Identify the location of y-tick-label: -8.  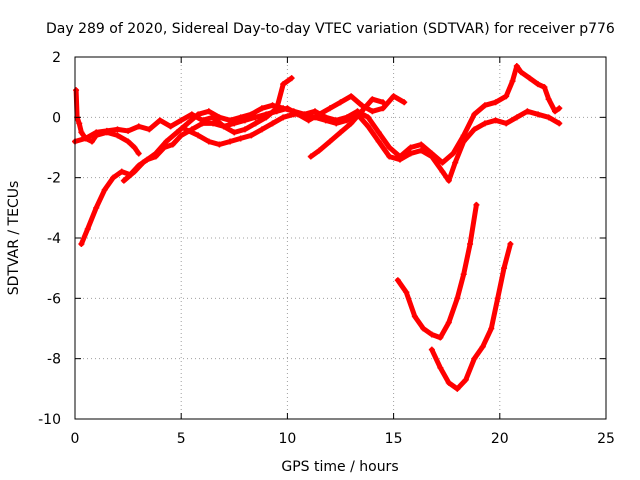
(54, 360).